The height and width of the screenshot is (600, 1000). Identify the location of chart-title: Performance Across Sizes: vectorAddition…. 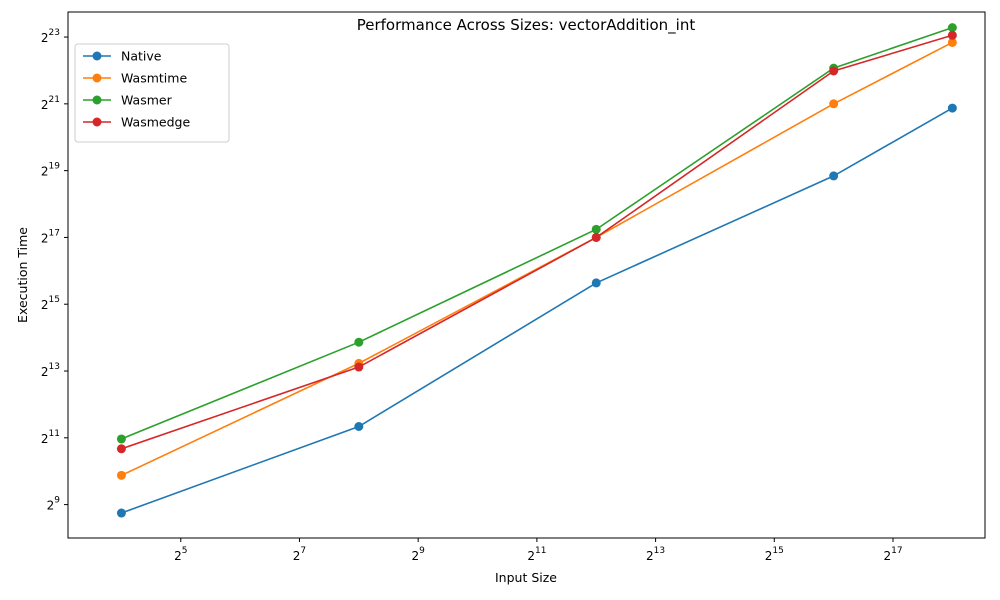
(526, 25).